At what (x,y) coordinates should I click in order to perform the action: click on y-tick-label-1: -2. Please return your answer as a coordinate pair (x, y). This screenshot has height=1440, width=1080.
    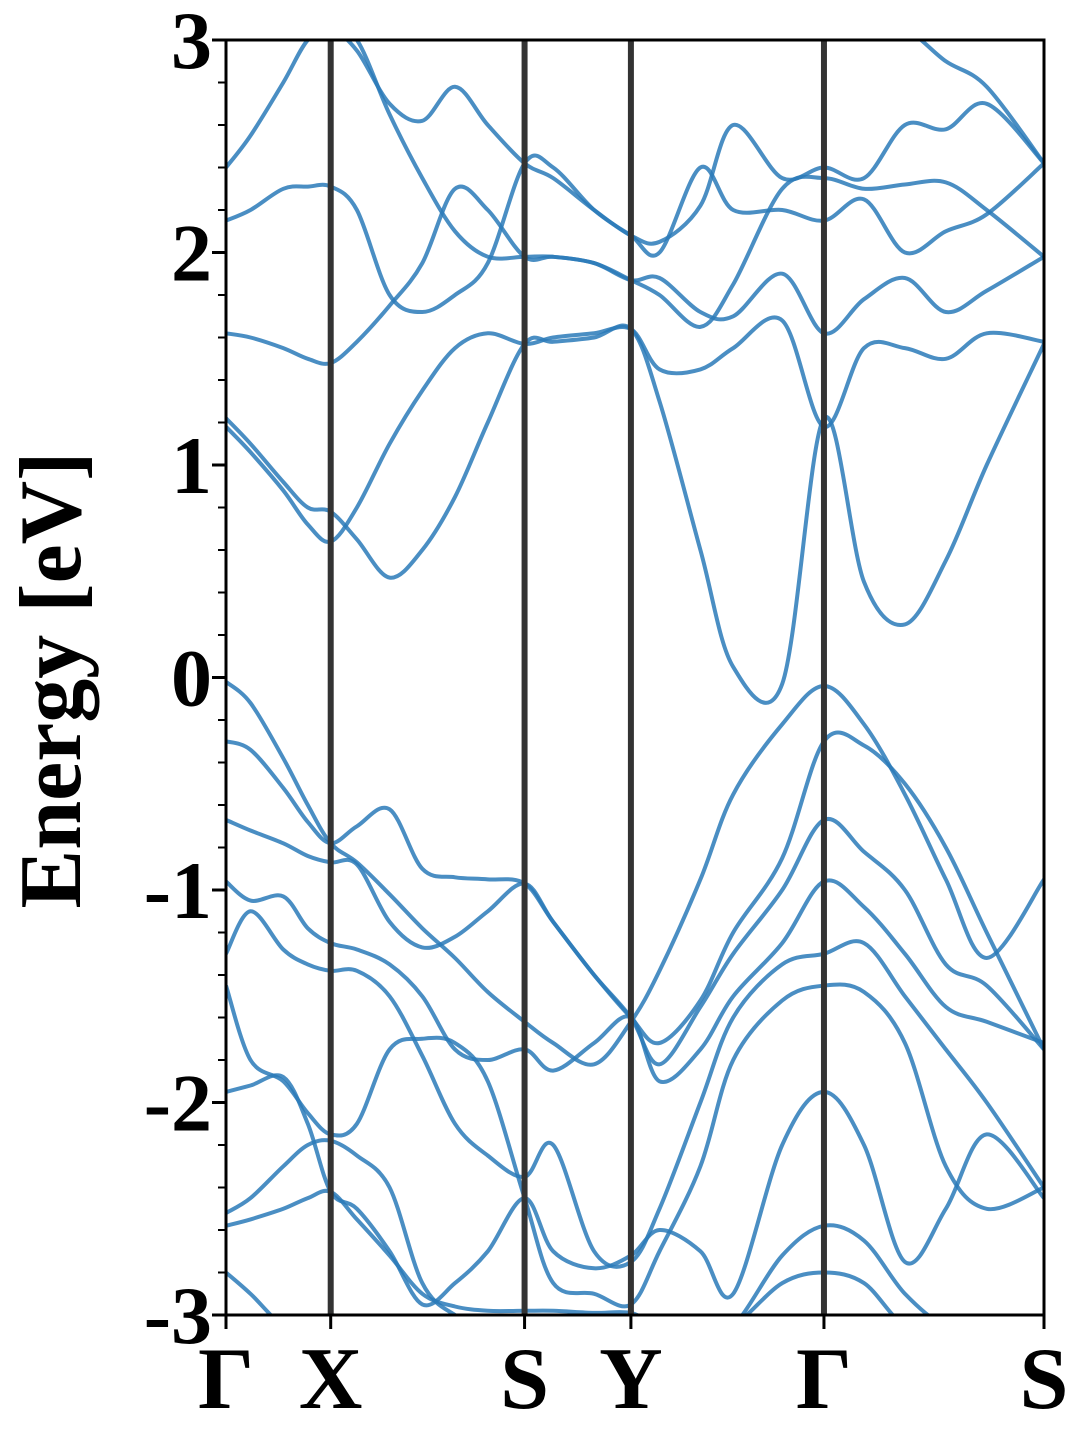
    Looking at the image, I should click on (178, 1103).